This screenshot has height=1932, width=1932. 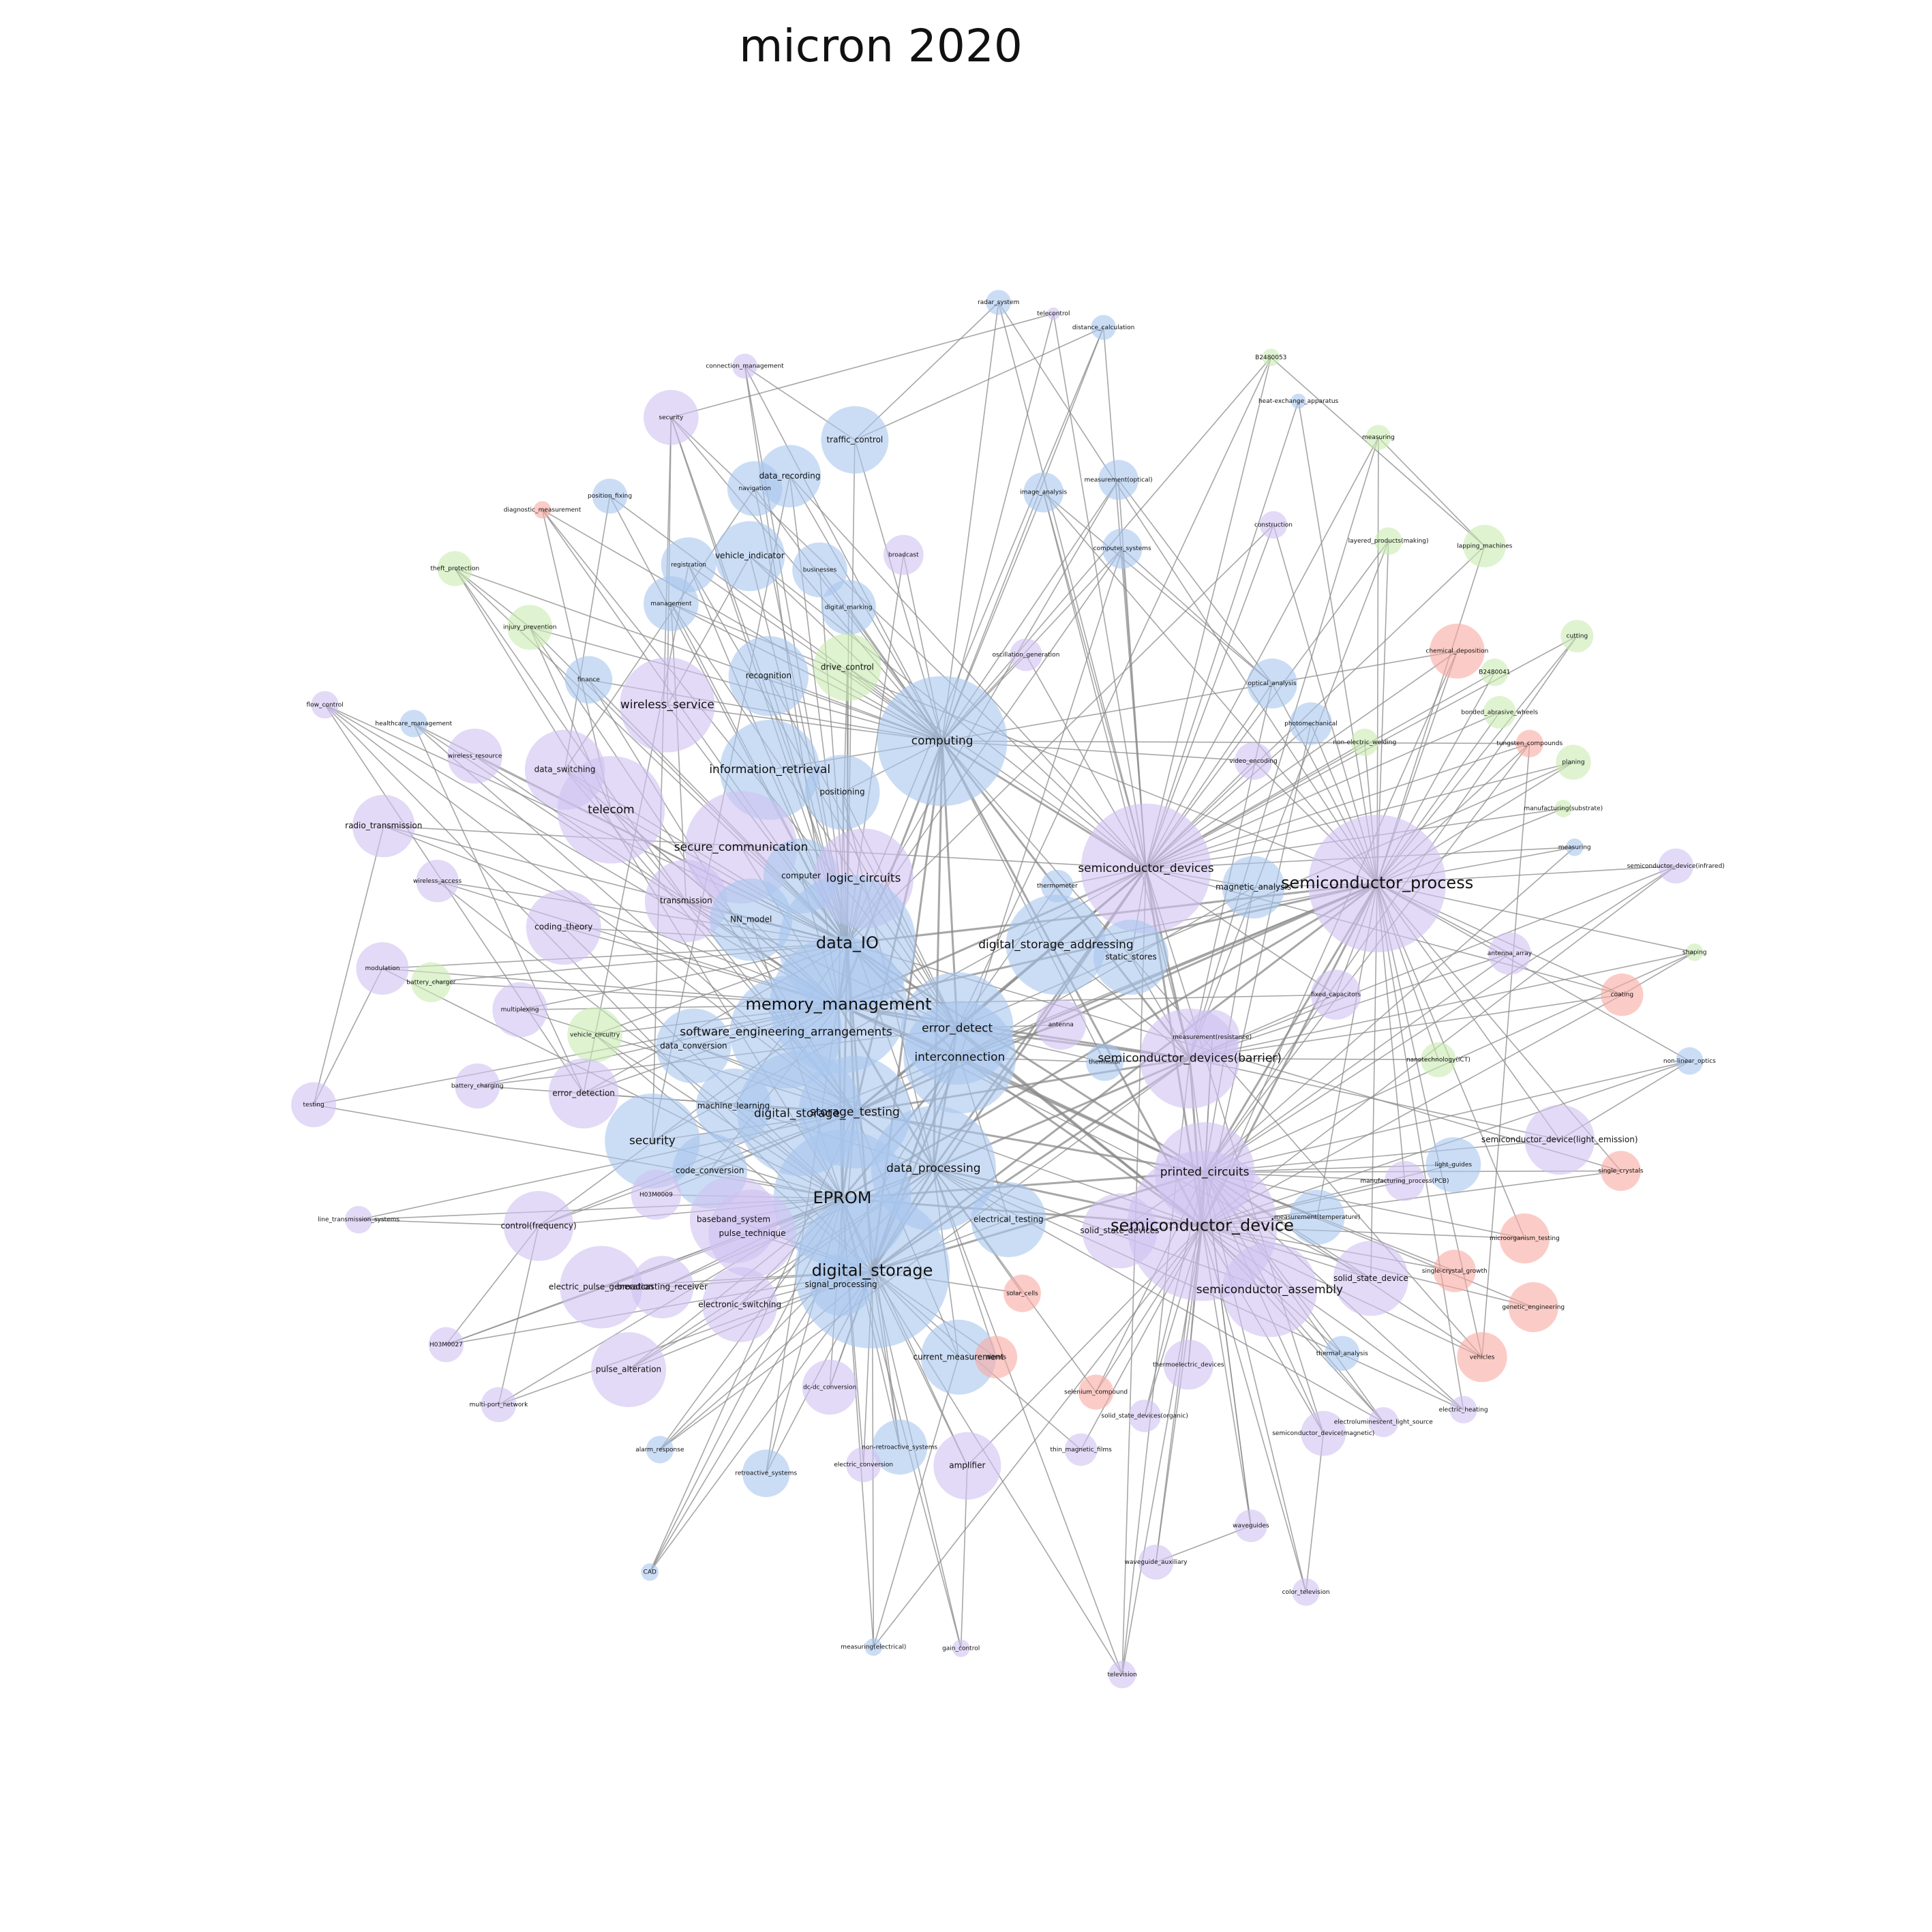 What do you see at coordinates (1525, 1238) in the screenshot?
I see `node-label: microorganism_testing` at bounding box center [1525, 1238].